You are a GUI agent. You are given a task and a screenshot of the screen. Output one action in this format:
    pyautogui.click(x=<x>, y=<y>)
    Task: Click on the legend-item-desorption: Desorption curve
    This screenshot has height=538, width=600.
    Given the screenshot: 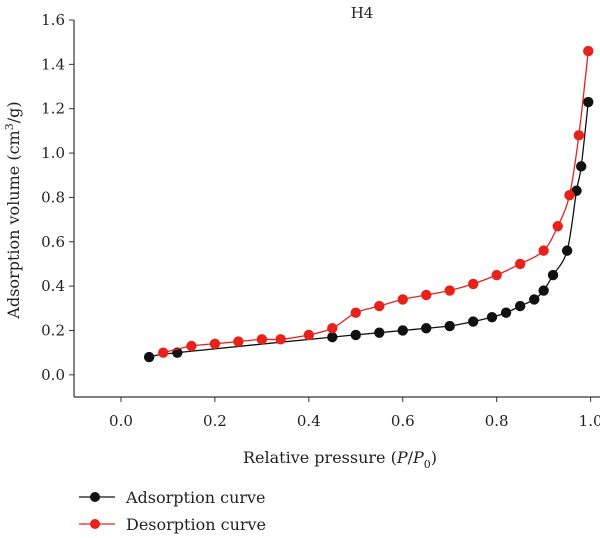 What is the action you would take?
    pyautogui.click(x=172, y=524)
    